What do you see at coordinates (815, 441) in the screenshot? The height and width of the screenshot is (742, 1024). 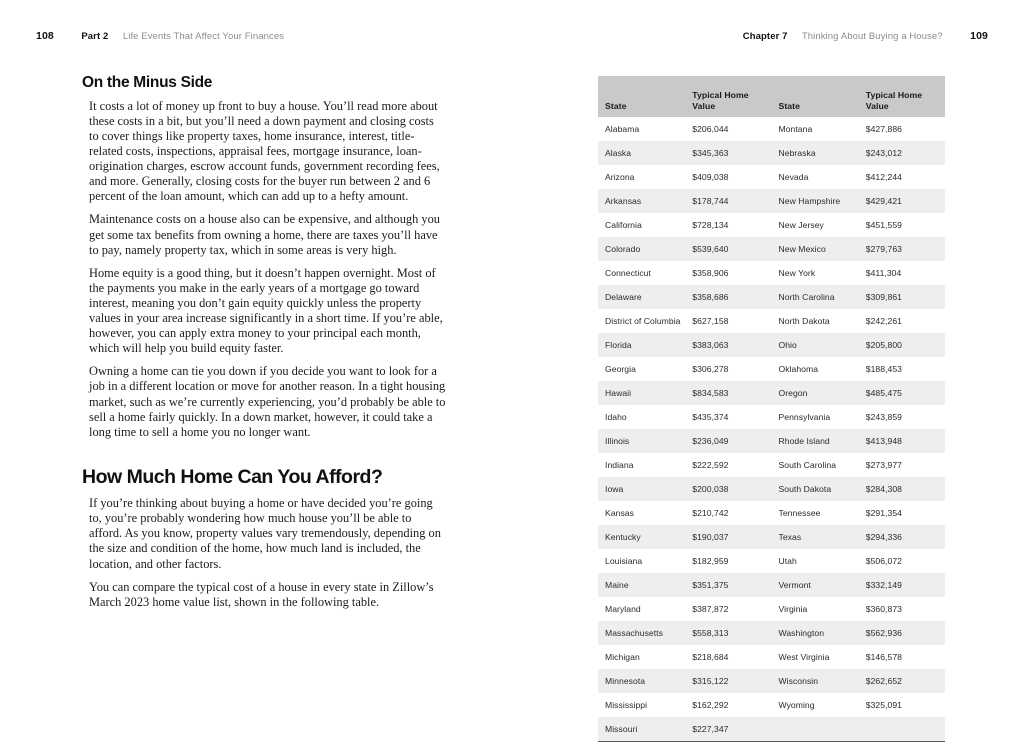 I see `cell-state-2: Rhode Island` at bounding box center [815, 441].